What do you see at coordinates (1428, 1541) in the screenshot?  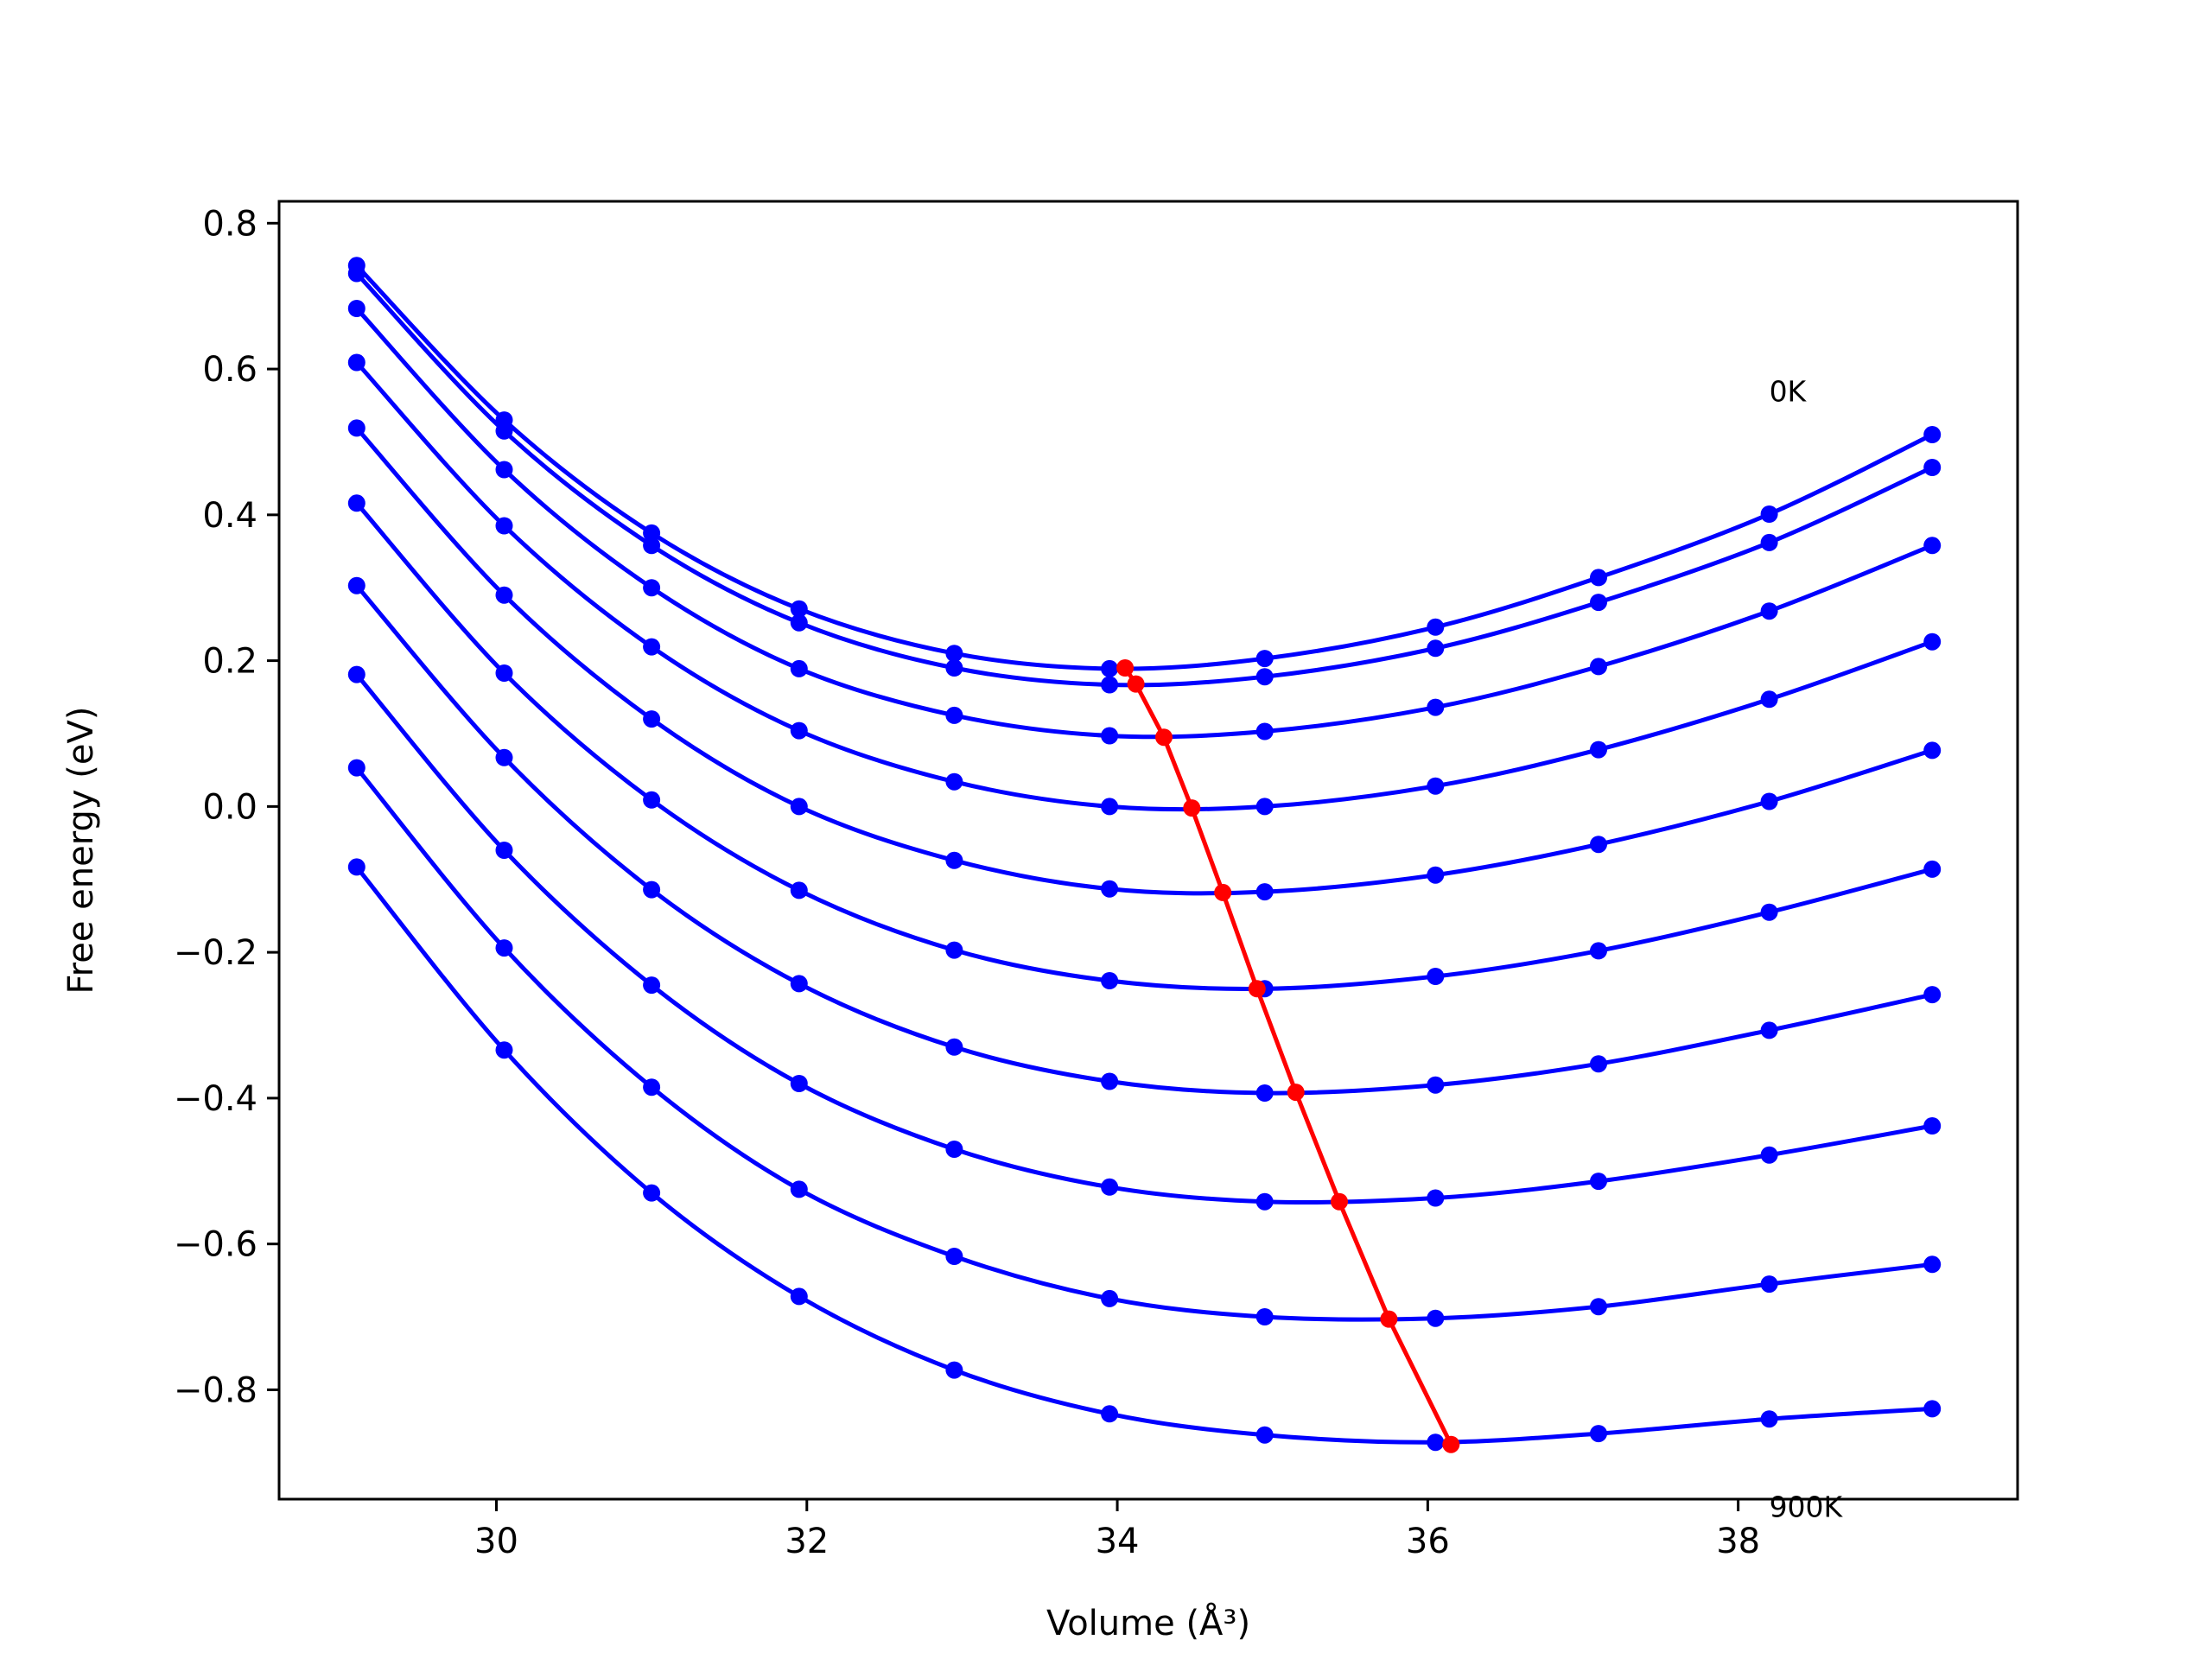 I see `x-tick-label-3: 36` at bounding box center [1428, 1541].